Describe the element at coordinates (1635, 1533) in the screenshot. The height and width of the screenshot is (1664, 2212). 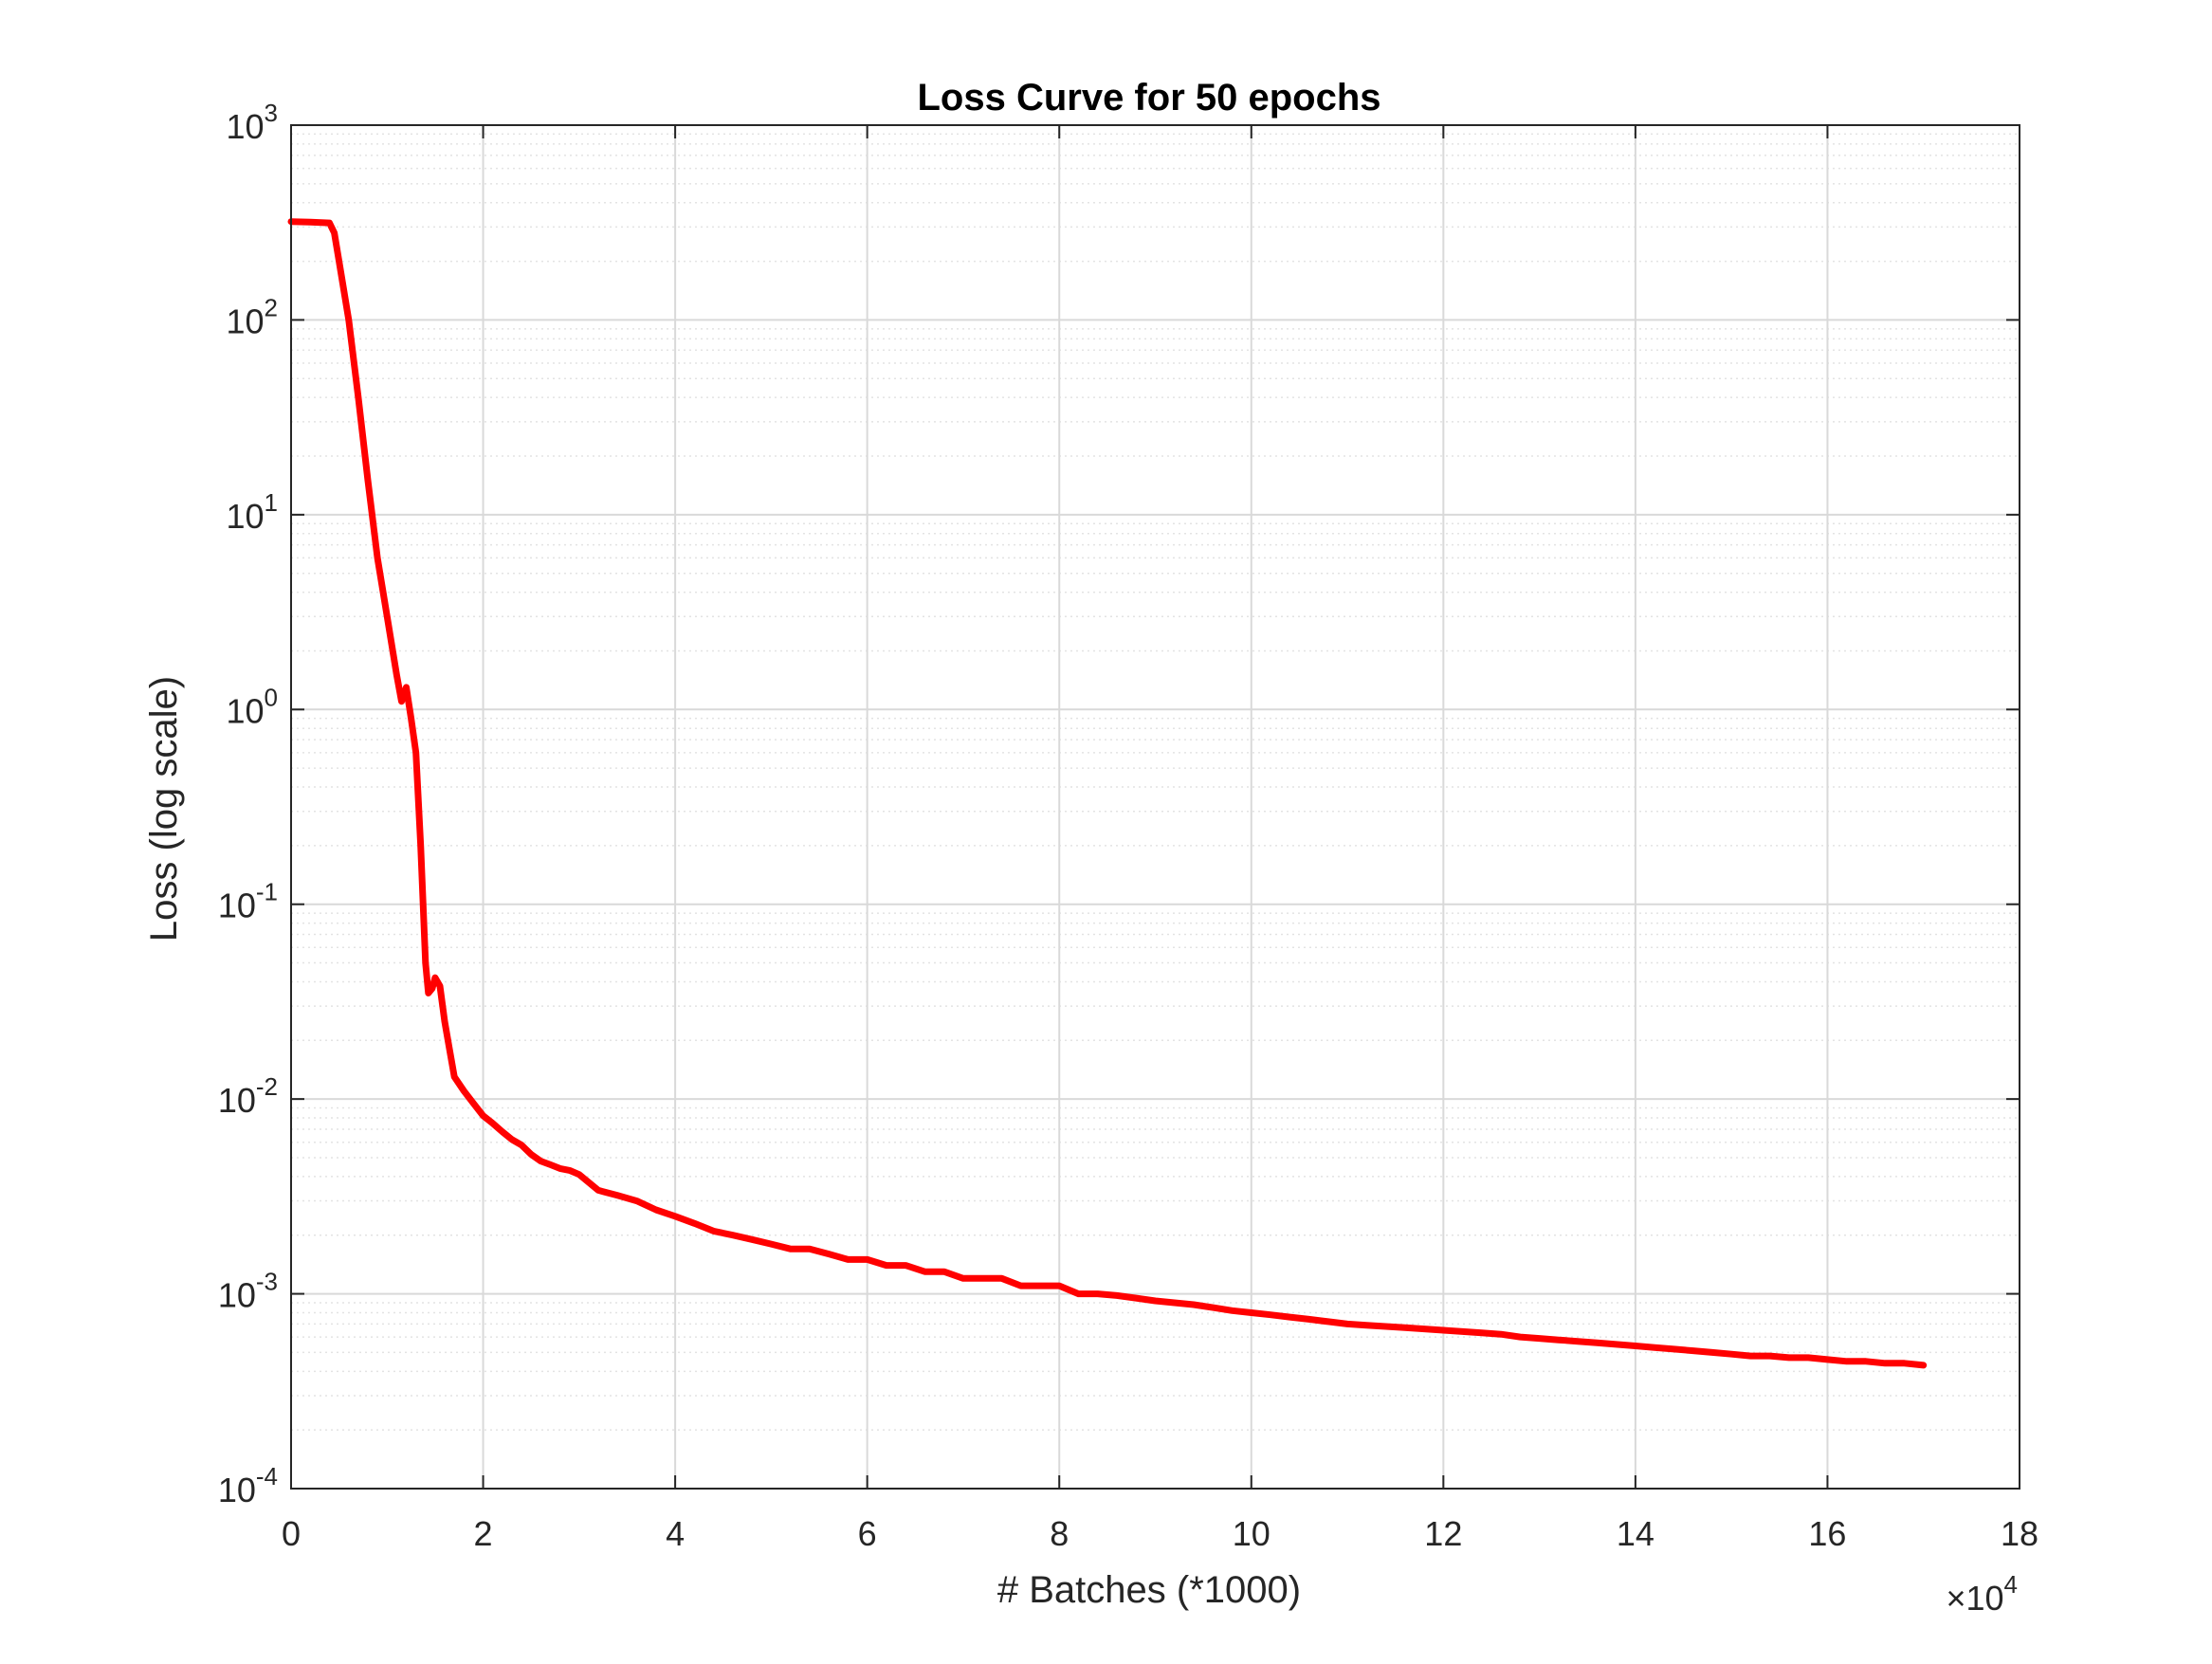
I see `x-tick-label: 14` at that location.